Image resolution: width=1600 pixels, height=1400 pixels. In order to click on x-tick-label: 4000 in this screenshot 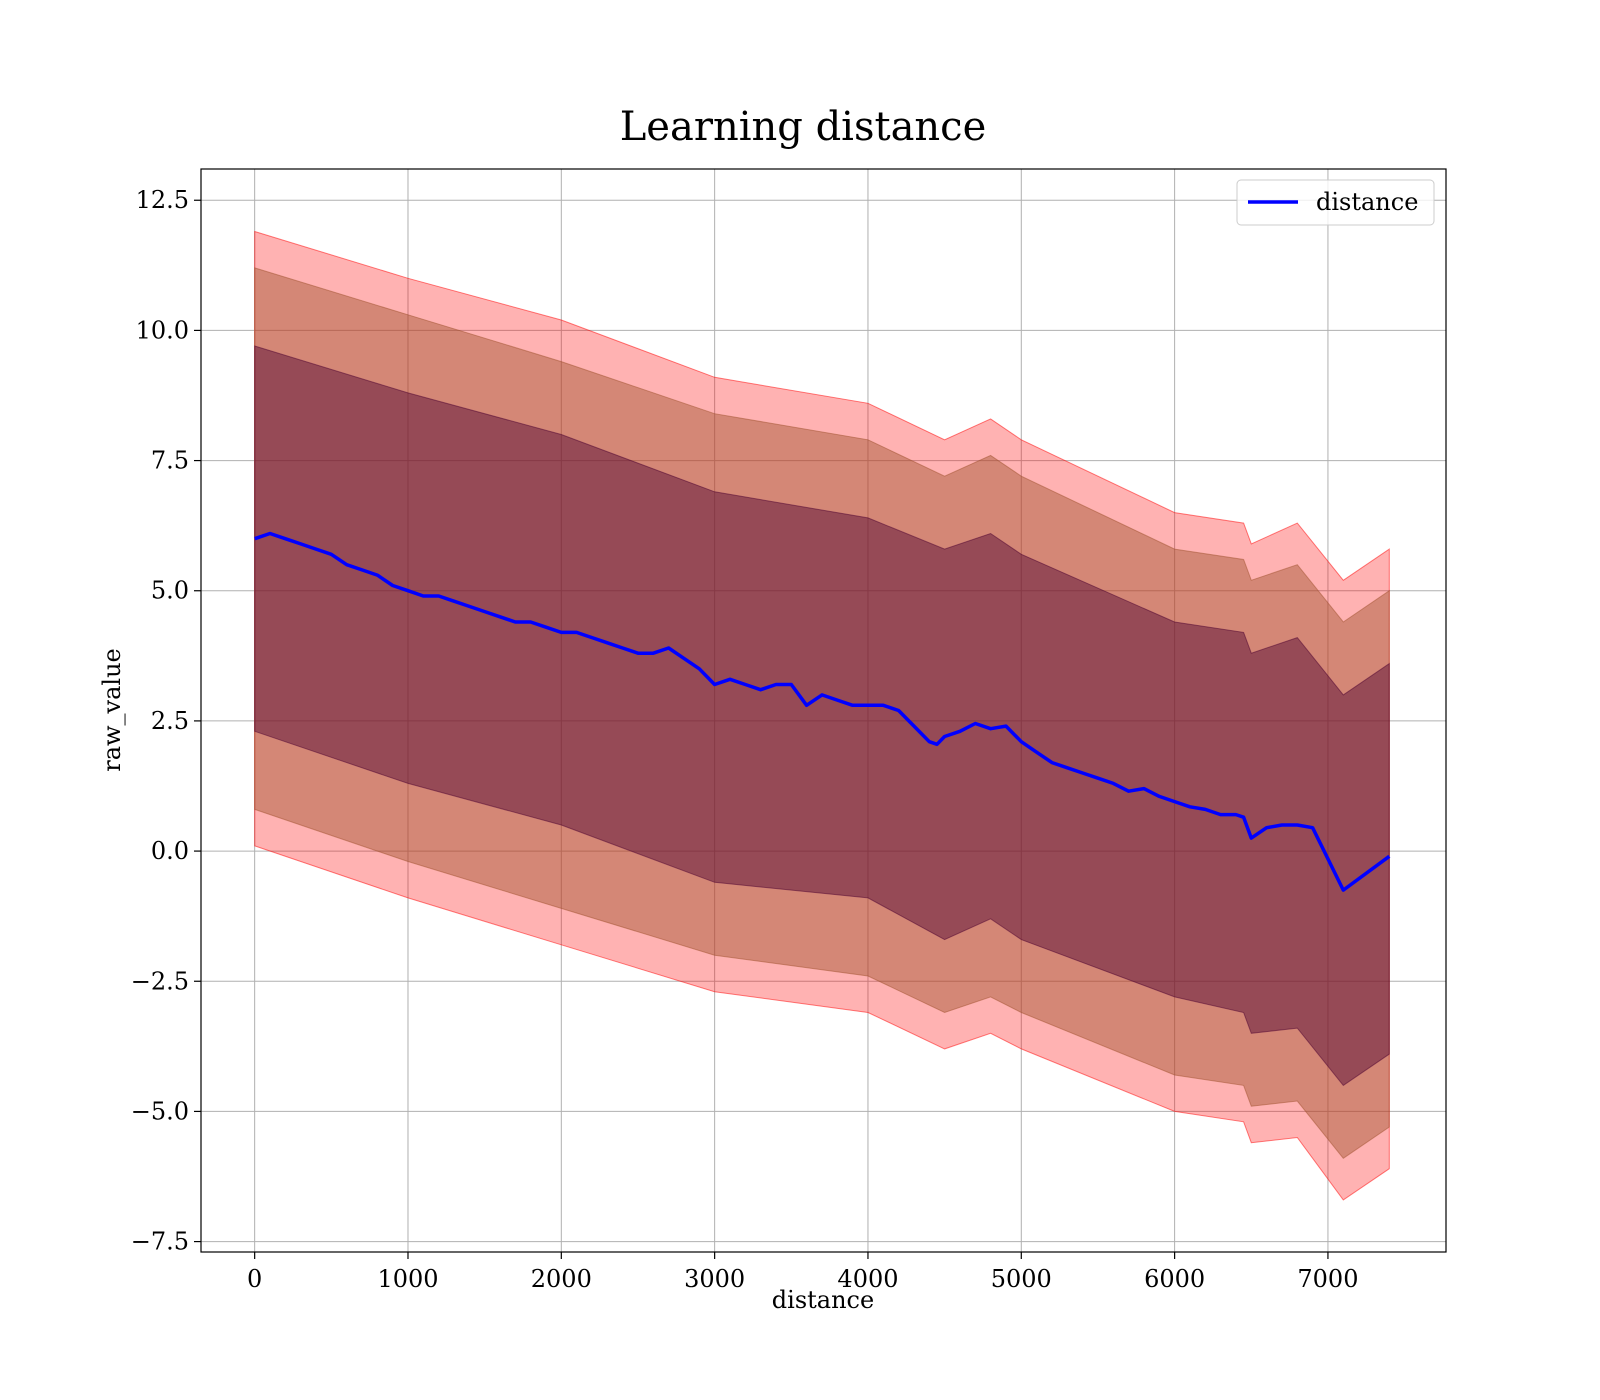, I will do `click(867, 1279)`.